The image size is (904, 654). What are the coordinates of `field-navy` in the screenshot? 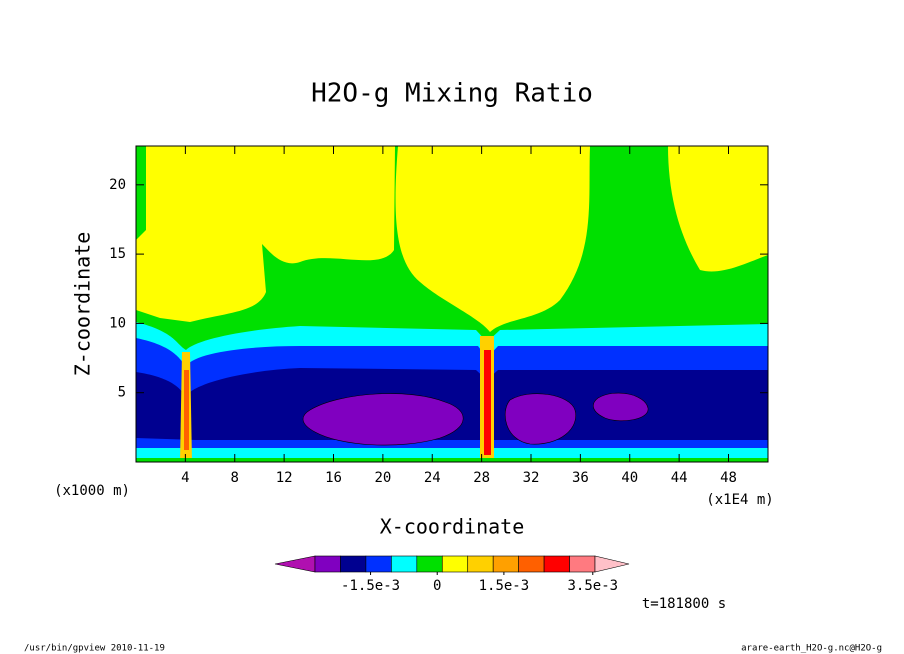 It's located at (452, 404).